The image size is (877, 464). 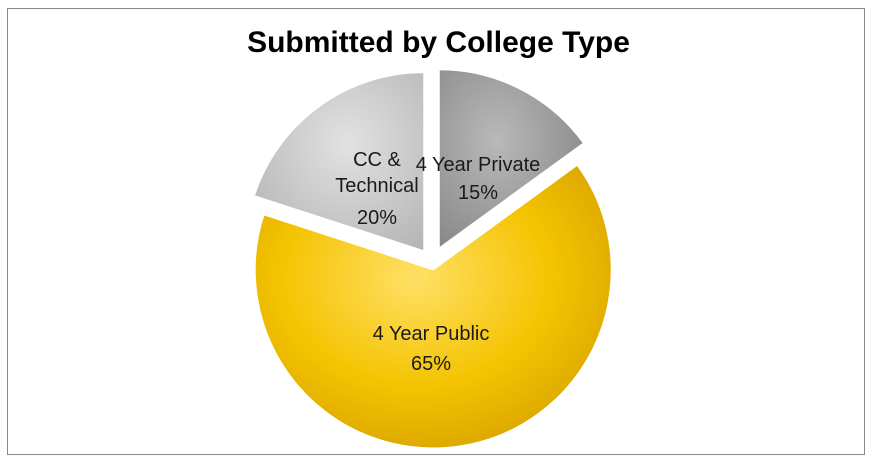 I want to click on pie-slice-4-year-private, so click(x=511, y=159).